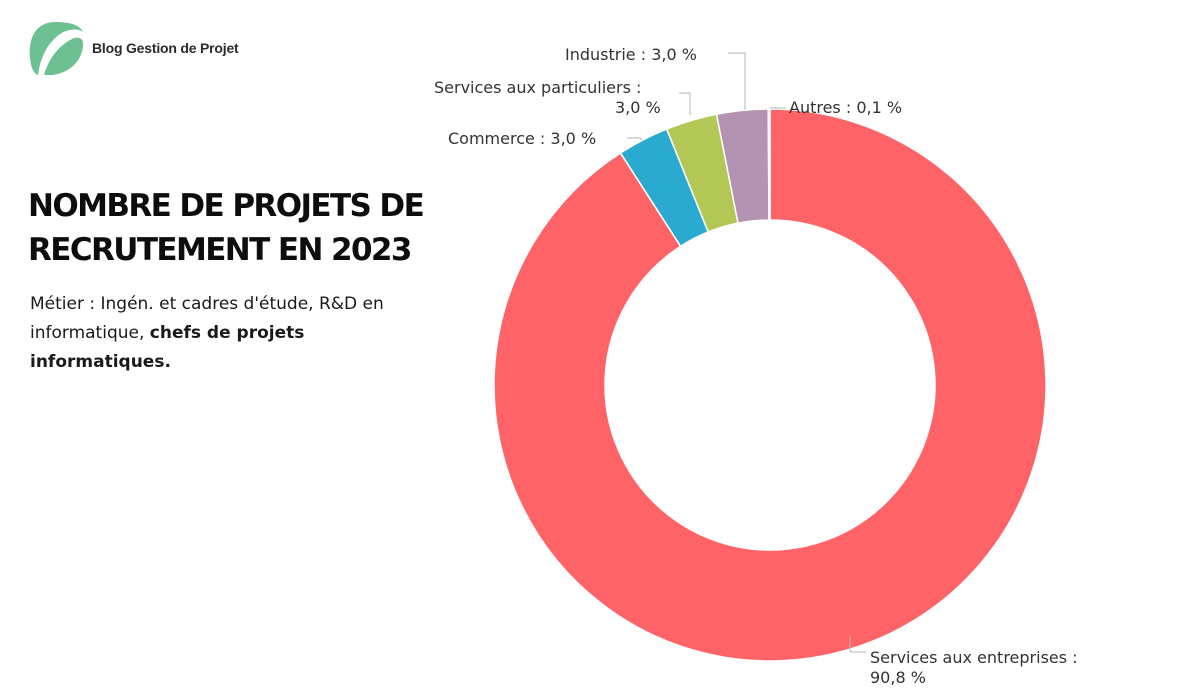 Image resolution: width=1200 pixels, height=700 pixels. I want to click on title-line-1: NOMBRE DE PROJETS DE, so click(226, 206).